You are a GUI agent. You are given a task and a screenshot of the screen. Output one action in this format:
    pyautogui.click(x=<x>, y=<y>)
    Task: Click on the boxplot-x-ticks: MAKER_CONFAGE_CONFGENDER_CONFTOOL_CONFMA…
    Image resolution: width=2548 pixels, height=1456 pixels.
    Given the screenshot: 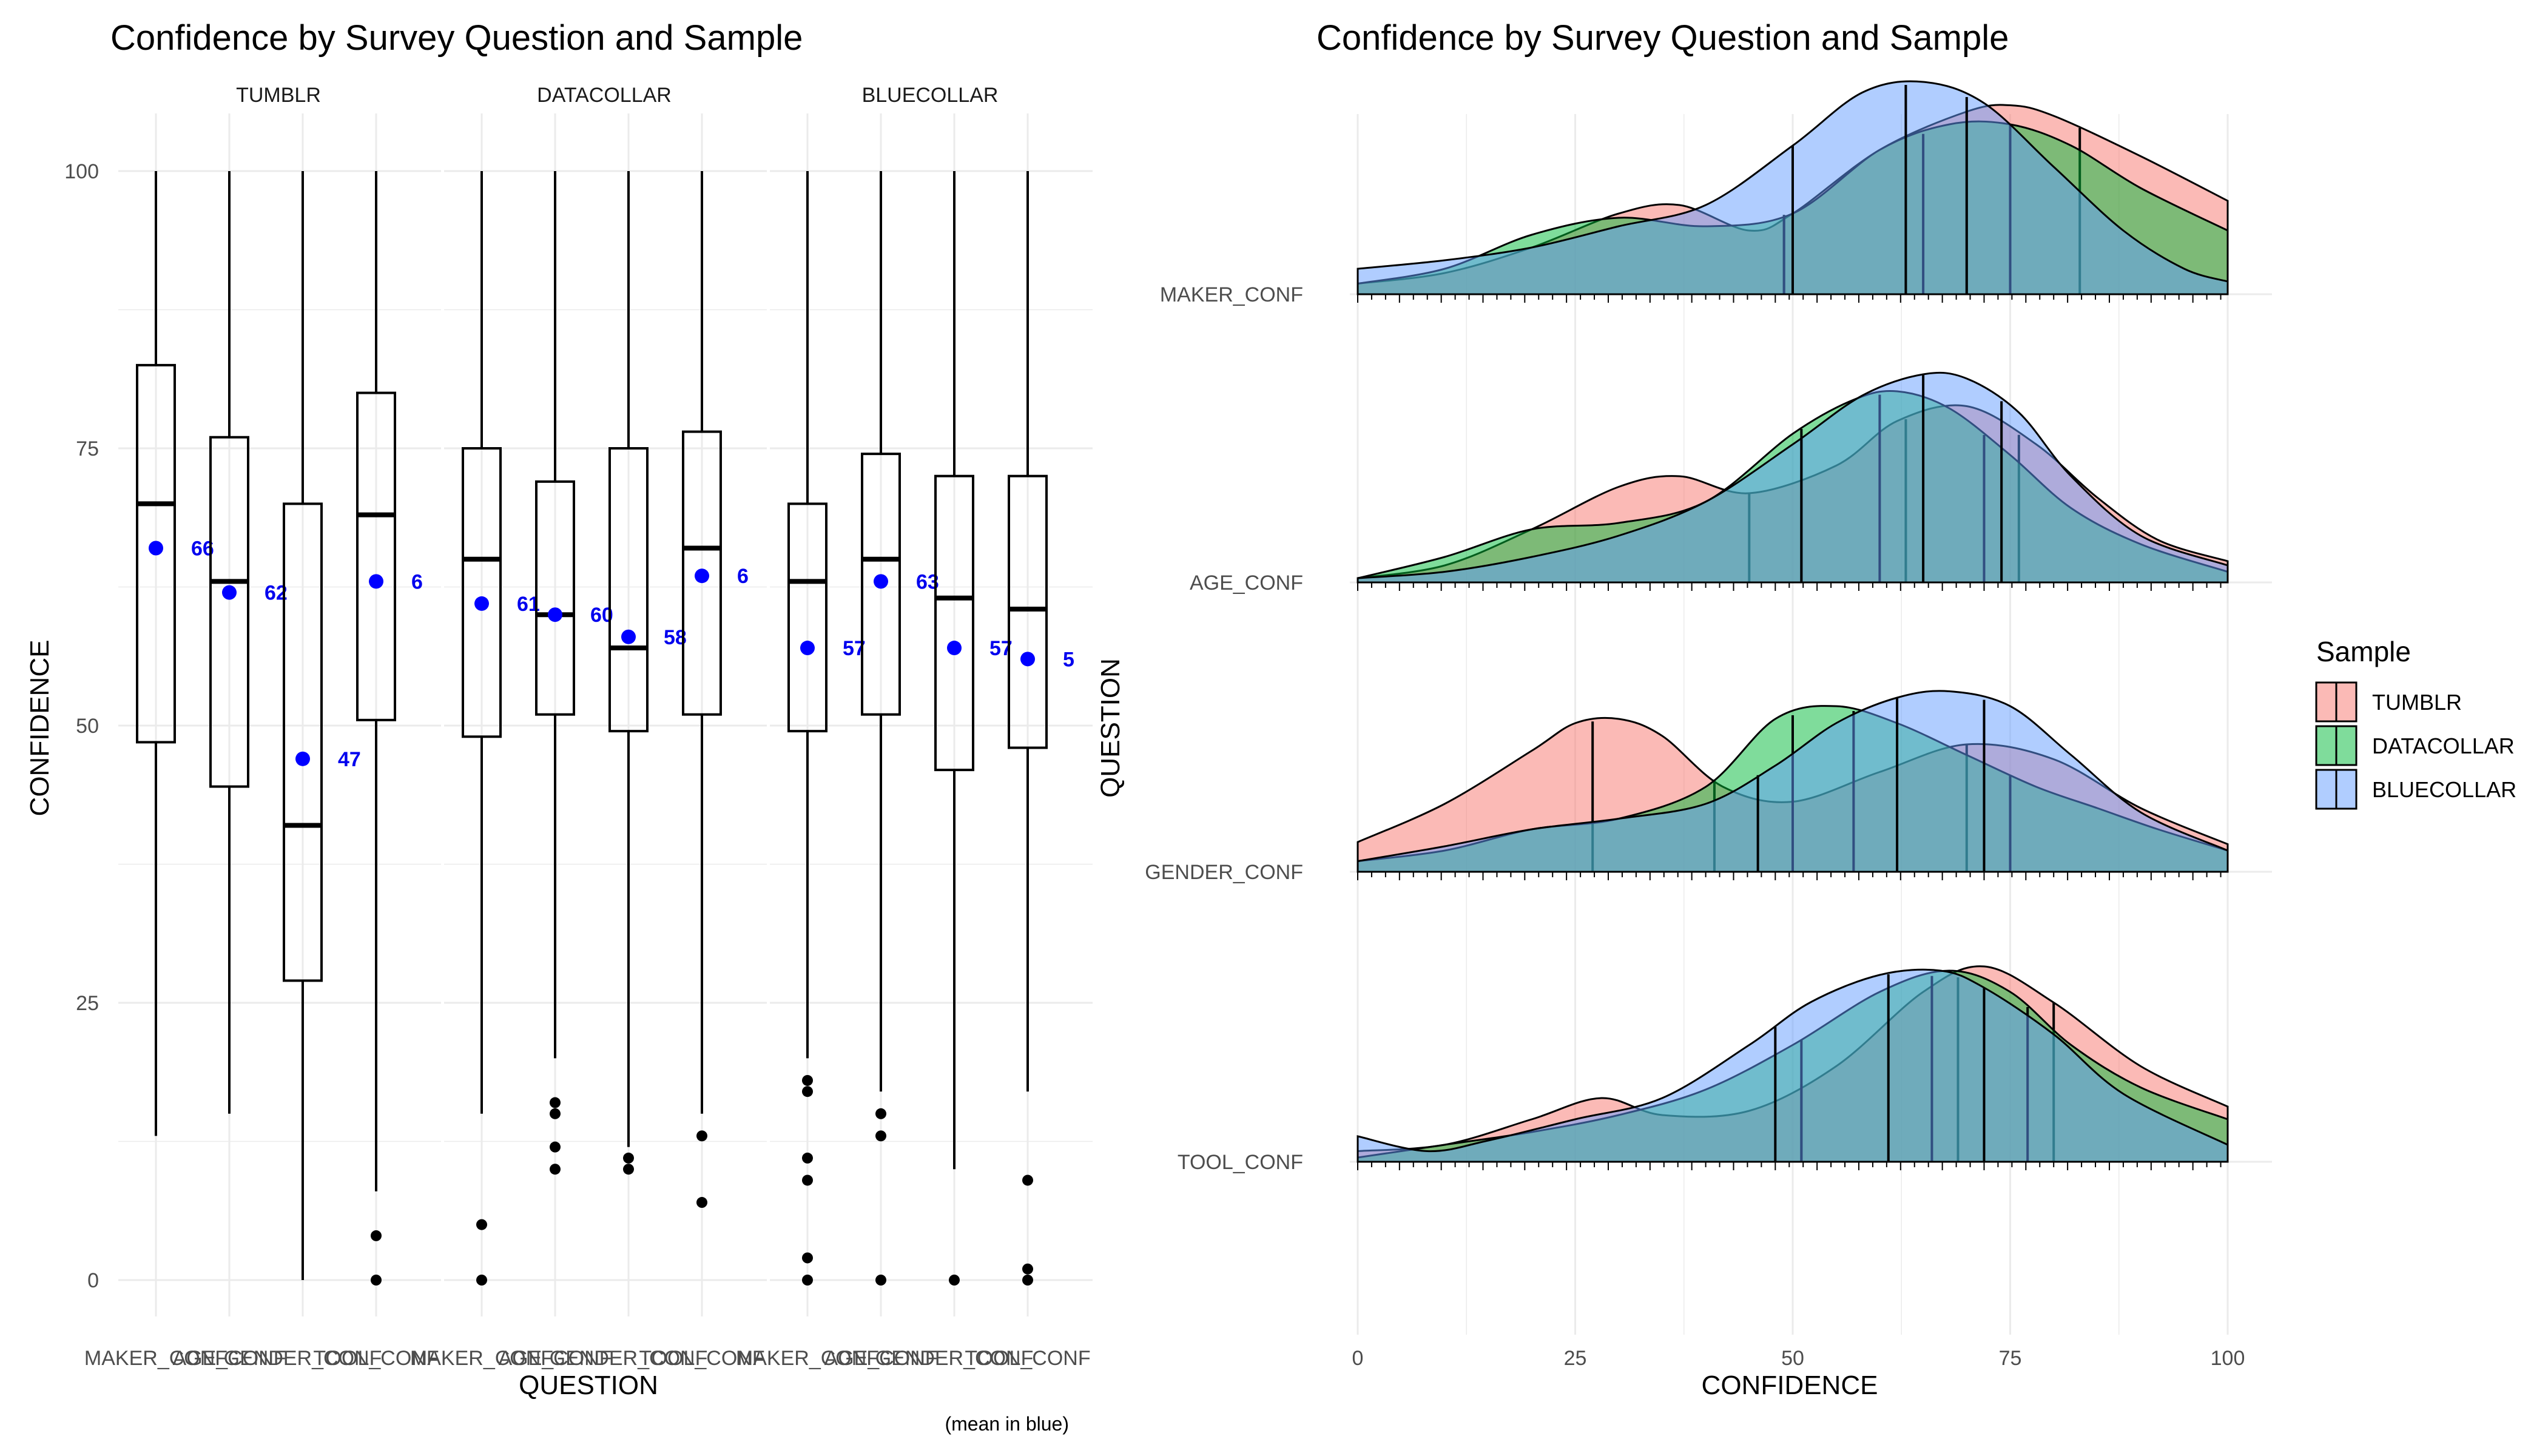 What is the action you would take?
    pyautogui.click(x=587, y=1358)
    